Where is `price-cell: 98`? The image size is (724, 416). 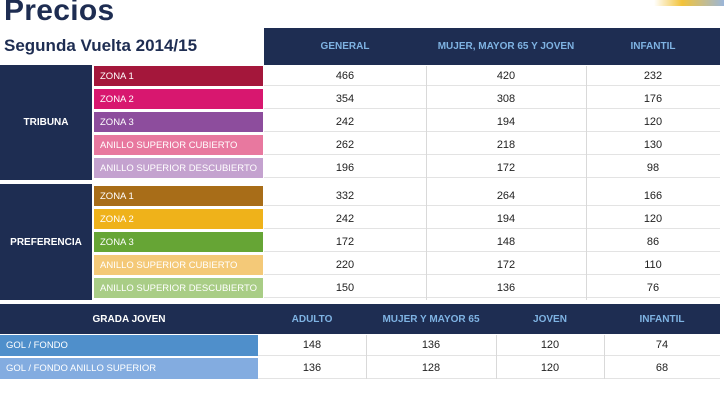
price-cell: 98 is located at coordinates (653, 168).